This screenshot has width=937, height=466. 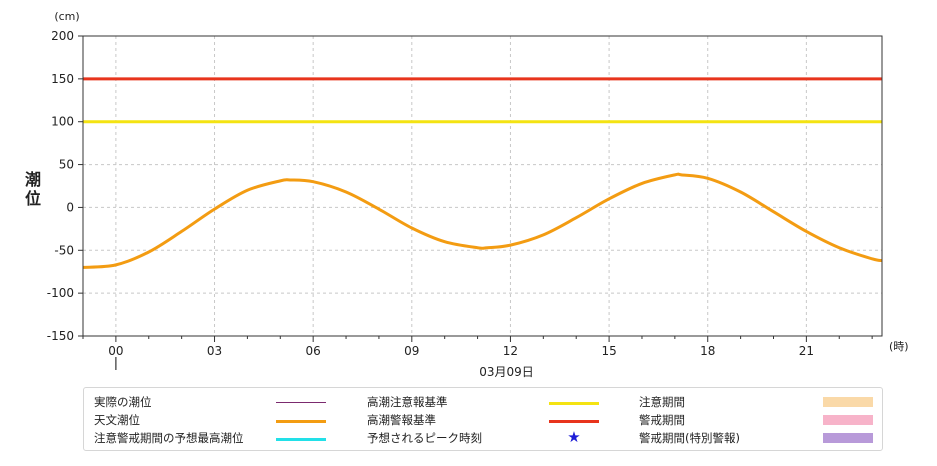 What do you see at coordinates (66, 165) in the screenshot?
I see `y-tick-label: 50` at bounding box center [66, 165].